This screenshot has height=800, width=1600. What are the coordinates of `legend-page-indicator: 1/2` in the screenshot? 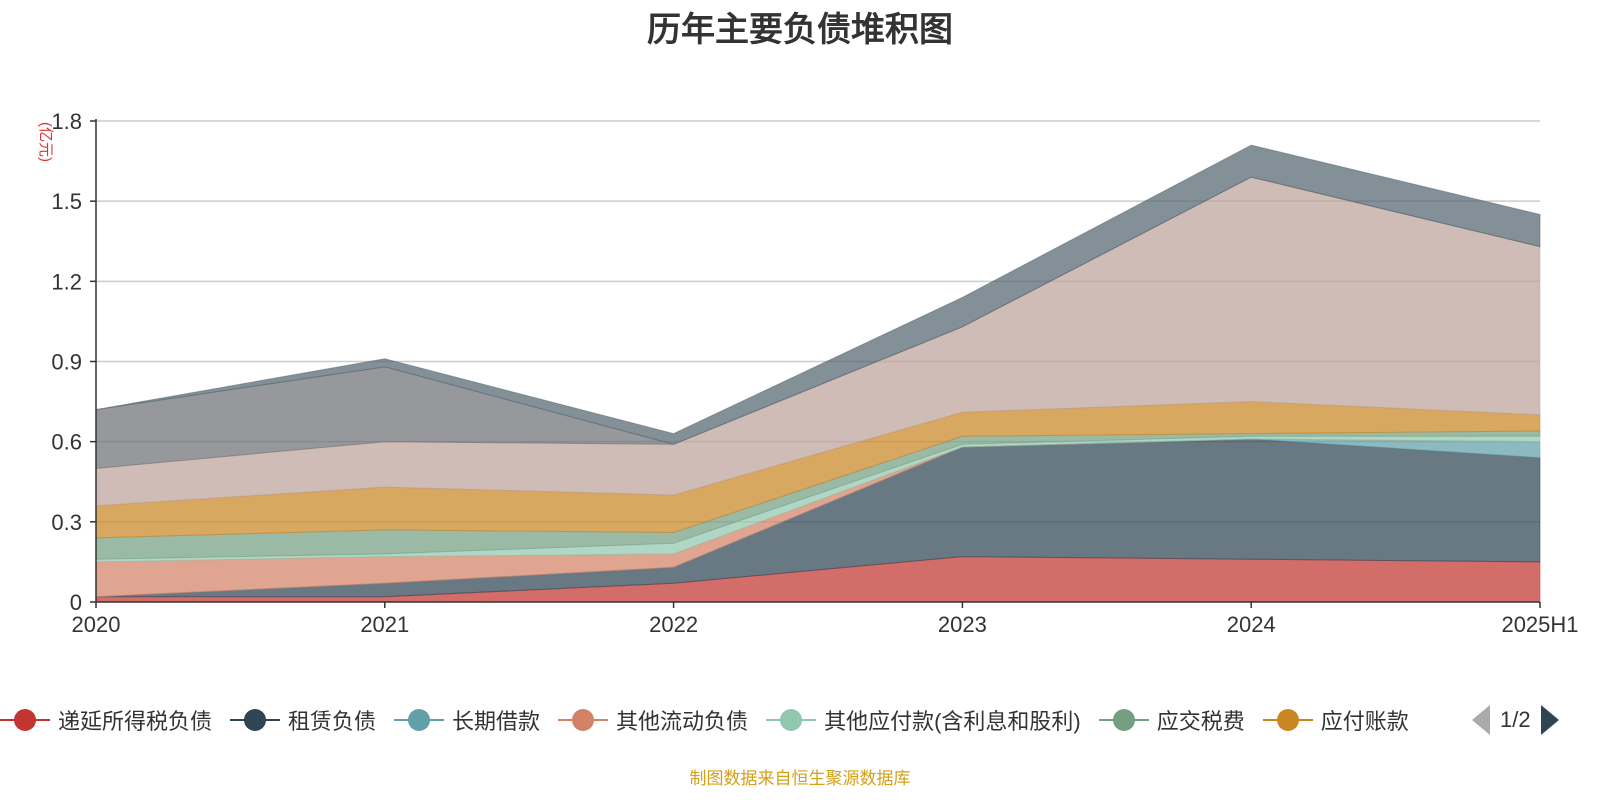 It's located at (1515, 719).